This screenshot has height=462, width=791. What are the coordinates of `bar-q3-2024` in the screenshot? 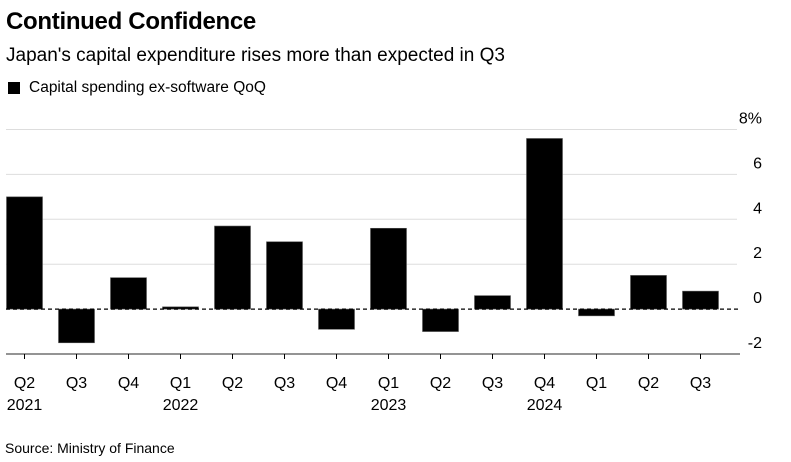 It's located at (700, 300).